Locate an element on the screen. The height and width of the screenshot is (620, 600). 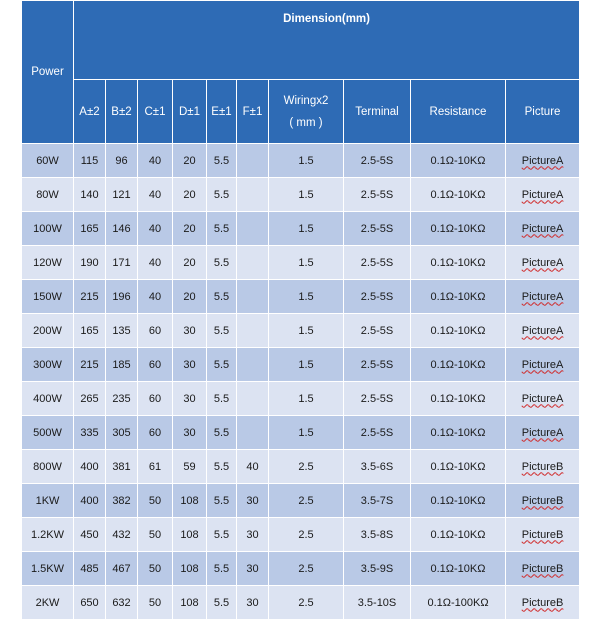
cell-power: 400W is located at coordinates (47, 398).